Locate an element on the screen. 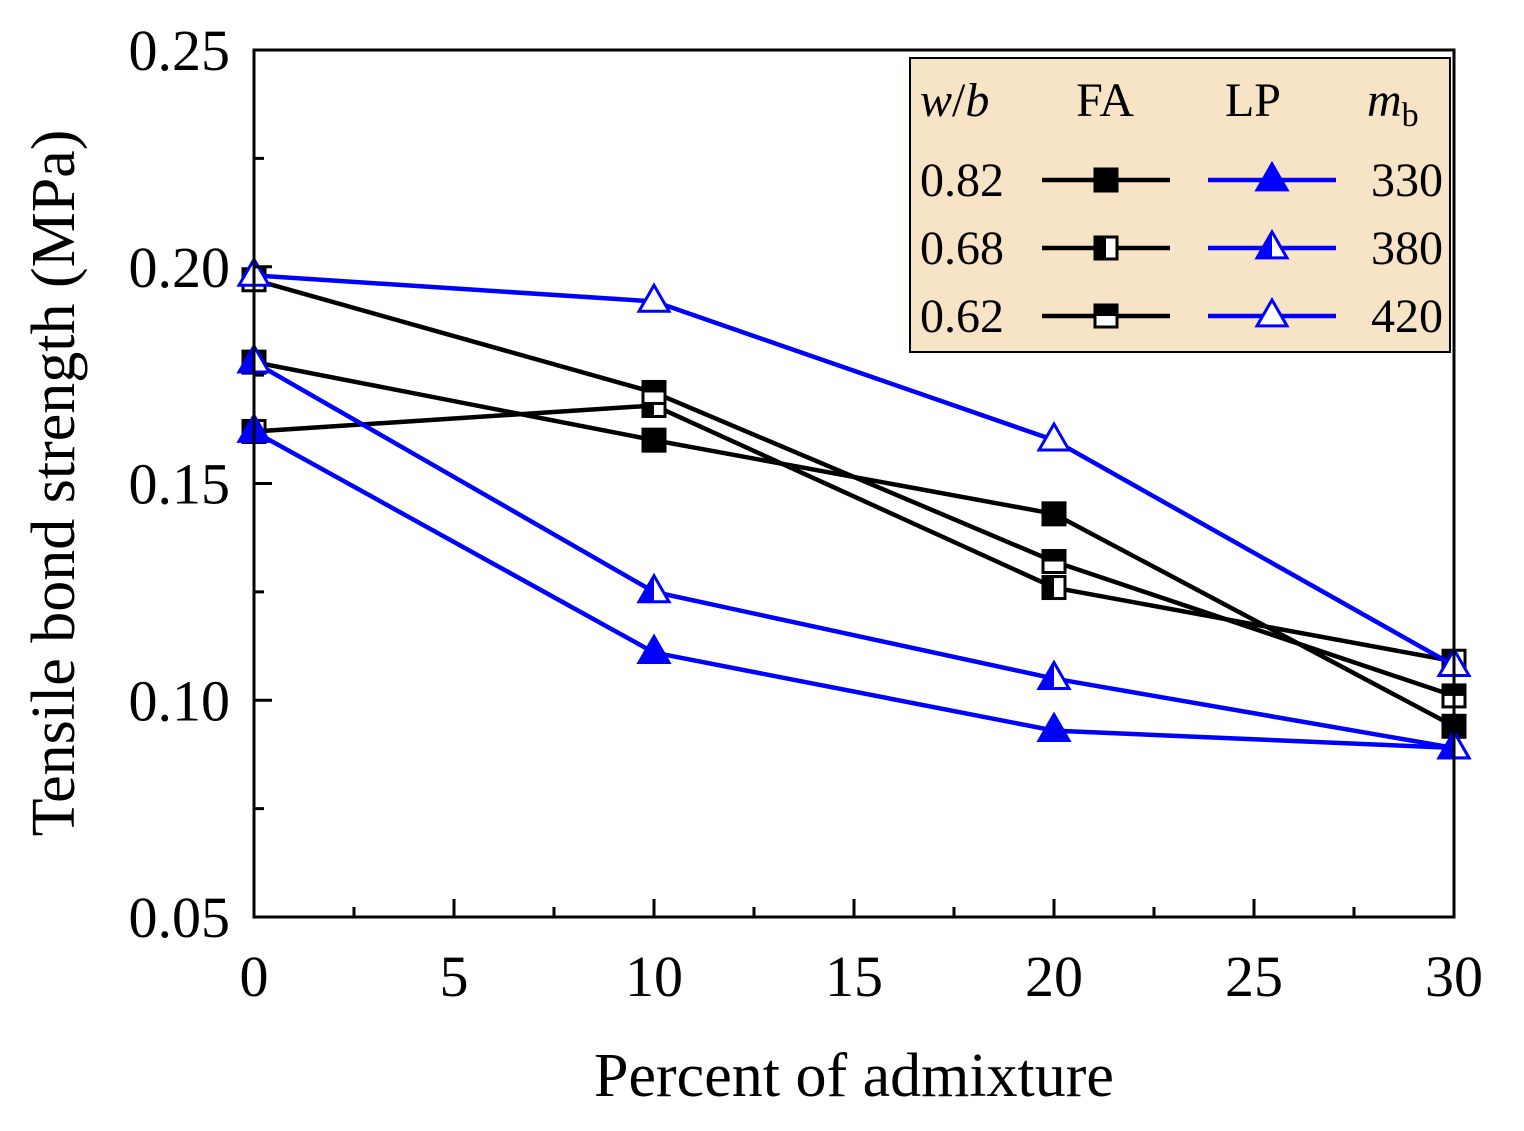 The image size is (1524, 1131). legend-wb-0.62: 0.62 is located at coordinates (962, 316).